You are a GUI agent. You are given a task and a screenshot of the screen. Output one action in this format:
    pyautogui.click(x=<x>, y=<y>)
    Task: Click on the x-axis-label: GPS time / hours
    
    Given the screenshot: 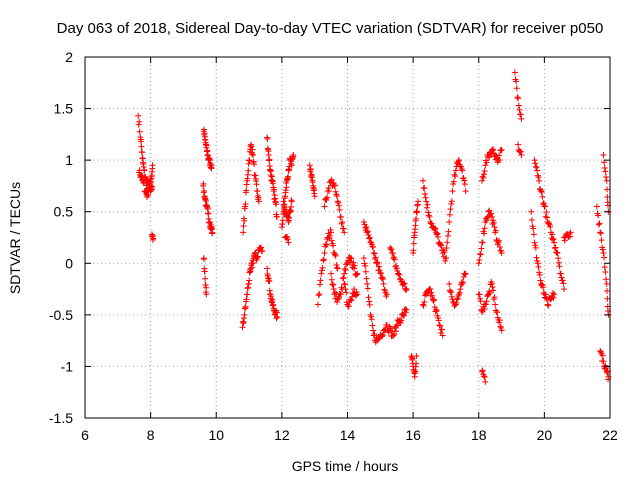 What is the action you would take?
    pyautogui.click(x=345, y=466)
    